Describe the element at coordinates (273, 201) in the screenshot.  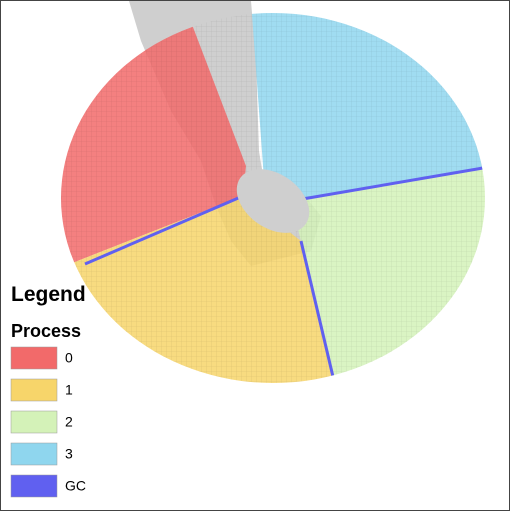
I see `hole` at that location.